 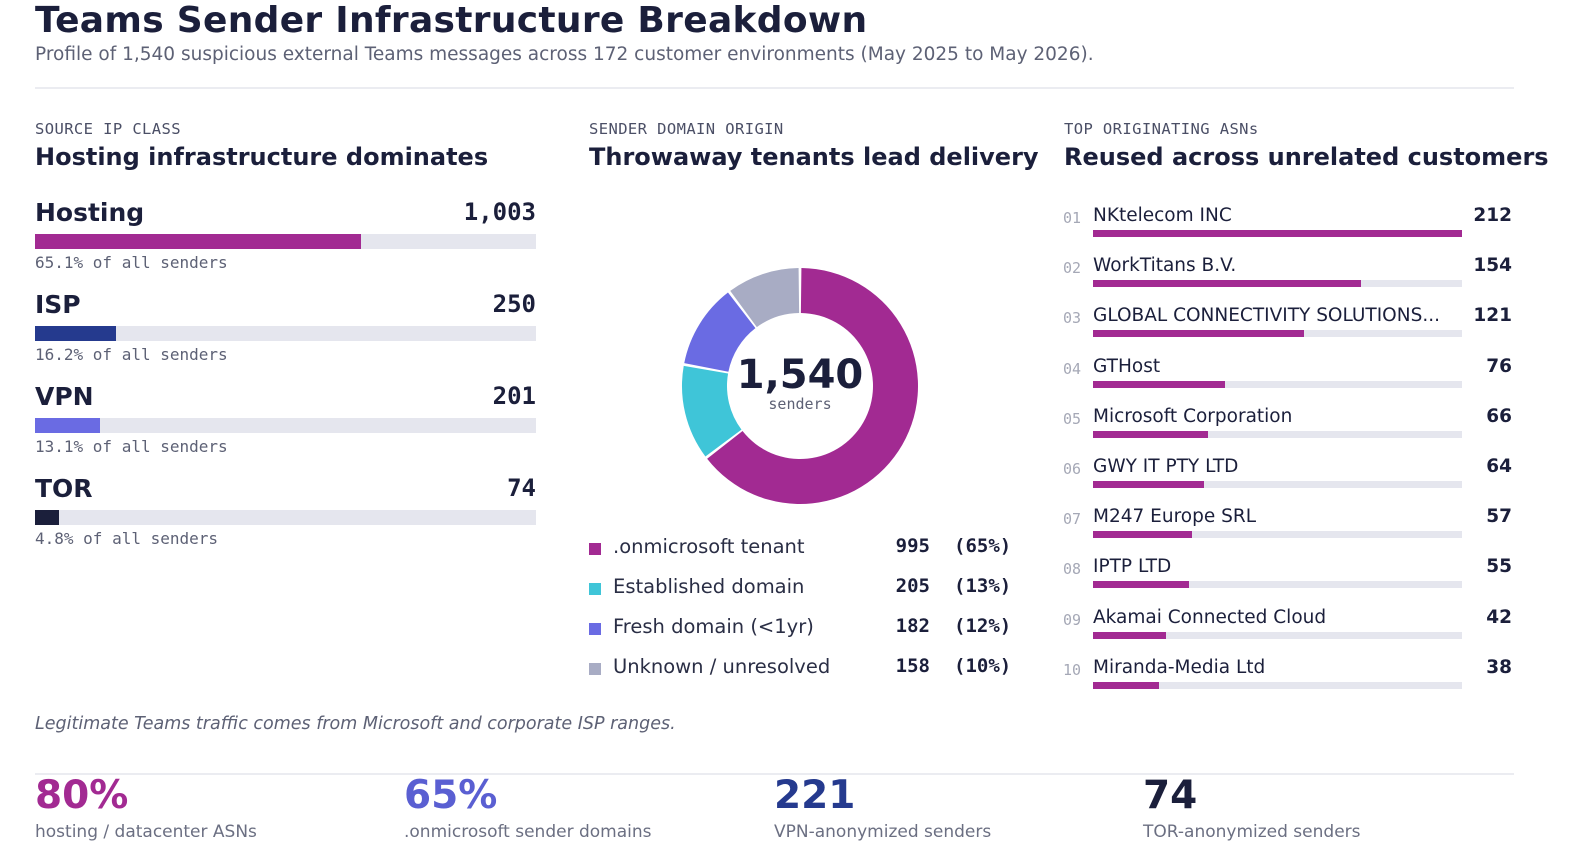 What do you see at coordinates (1492, 266) in the screenshot?
I see `asn-value: 154` at bounding box center [1492, 266].